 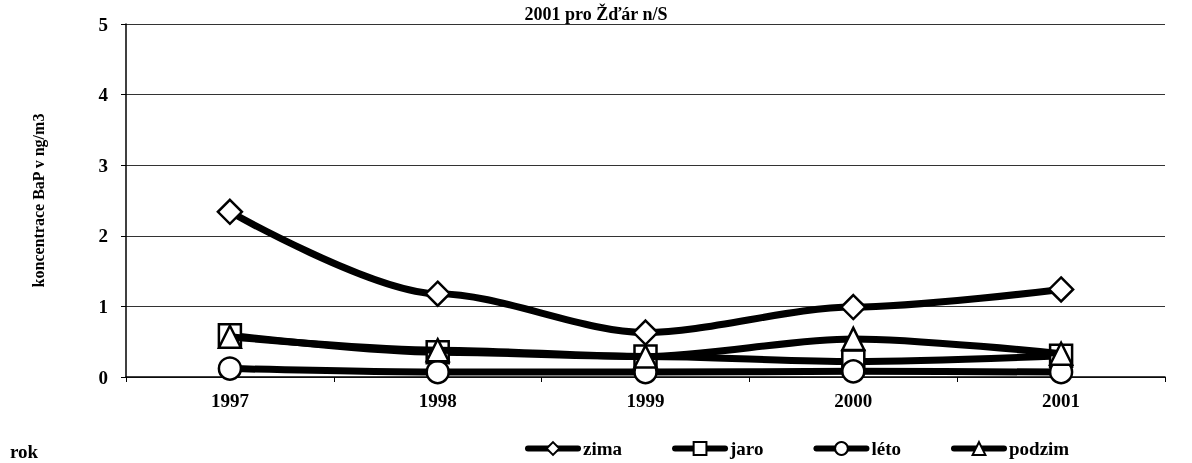 I want to click on y-tick-label: 3, so click(x=103, y=165).